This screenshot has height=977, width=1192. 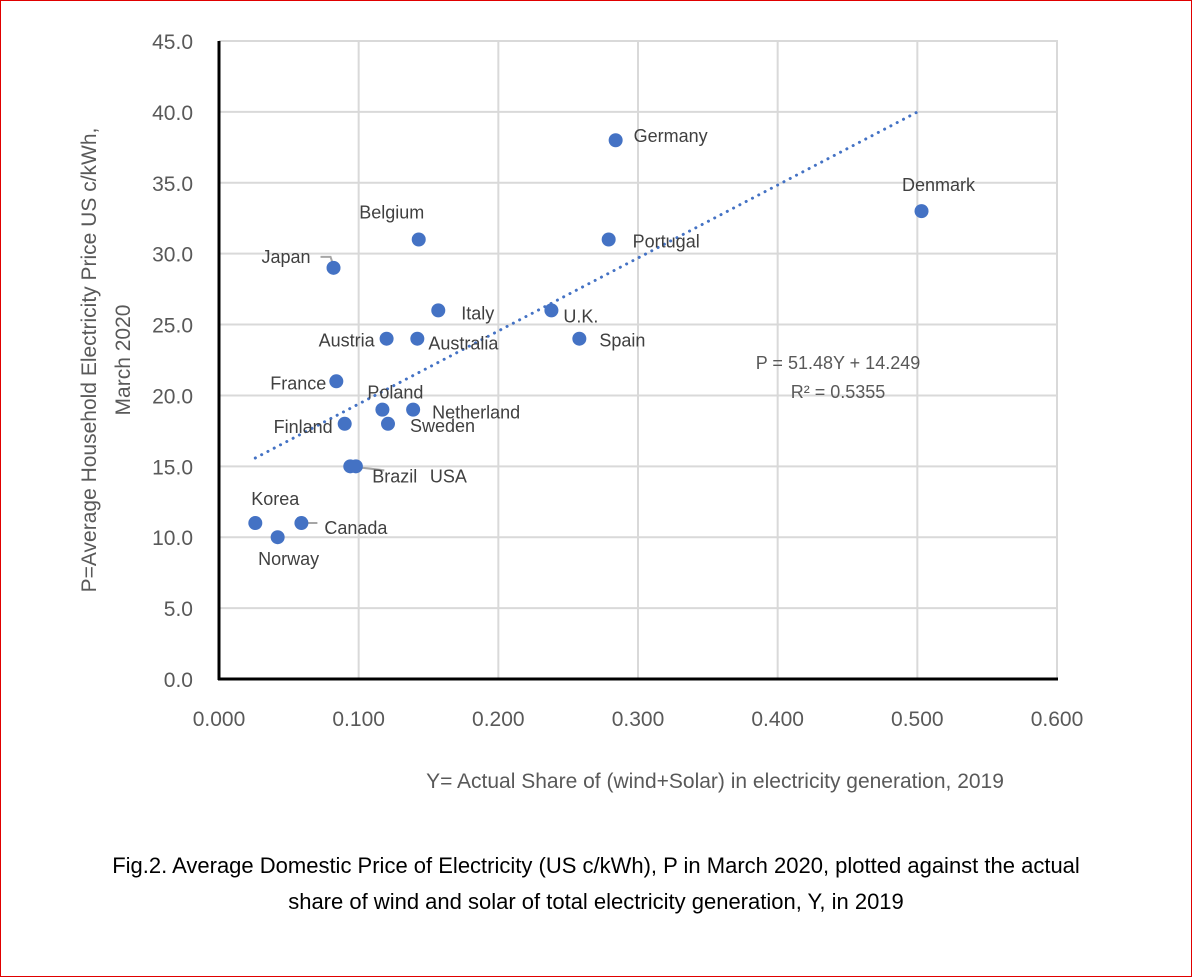 What do you see at coordinates (418, 239) in the screenshot?
I see `point-belgium` at bounding box center [418, 239].